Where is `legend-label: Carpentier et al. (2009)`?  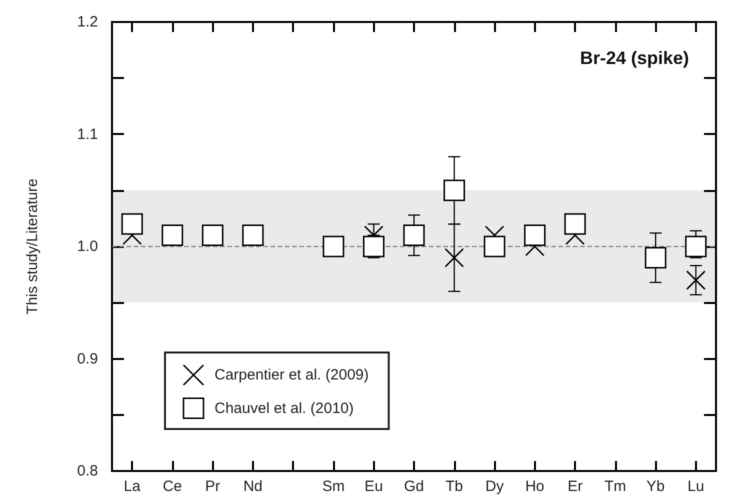
legend-label: Carpentier et al. (2009) is located at coordinates (291, 375).